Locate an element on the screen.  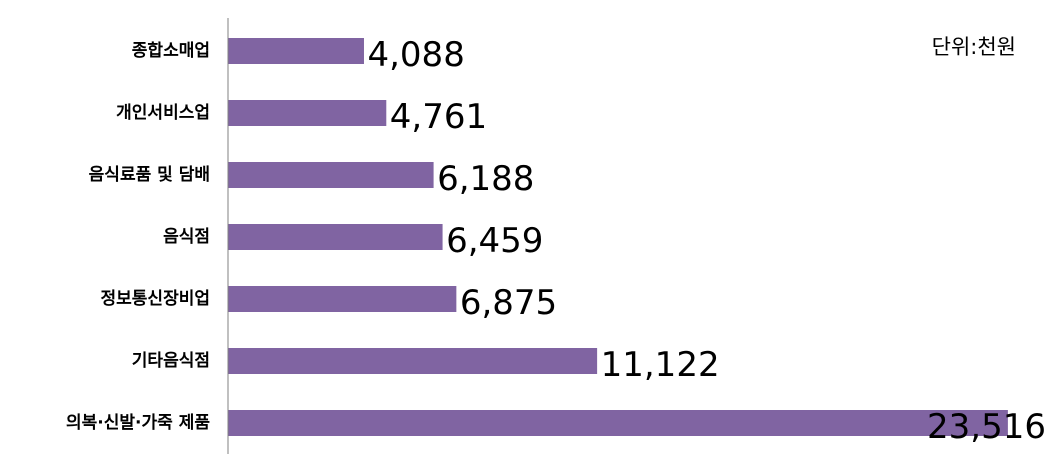
data-label: 4,088 is located at coordinates (415, 55).